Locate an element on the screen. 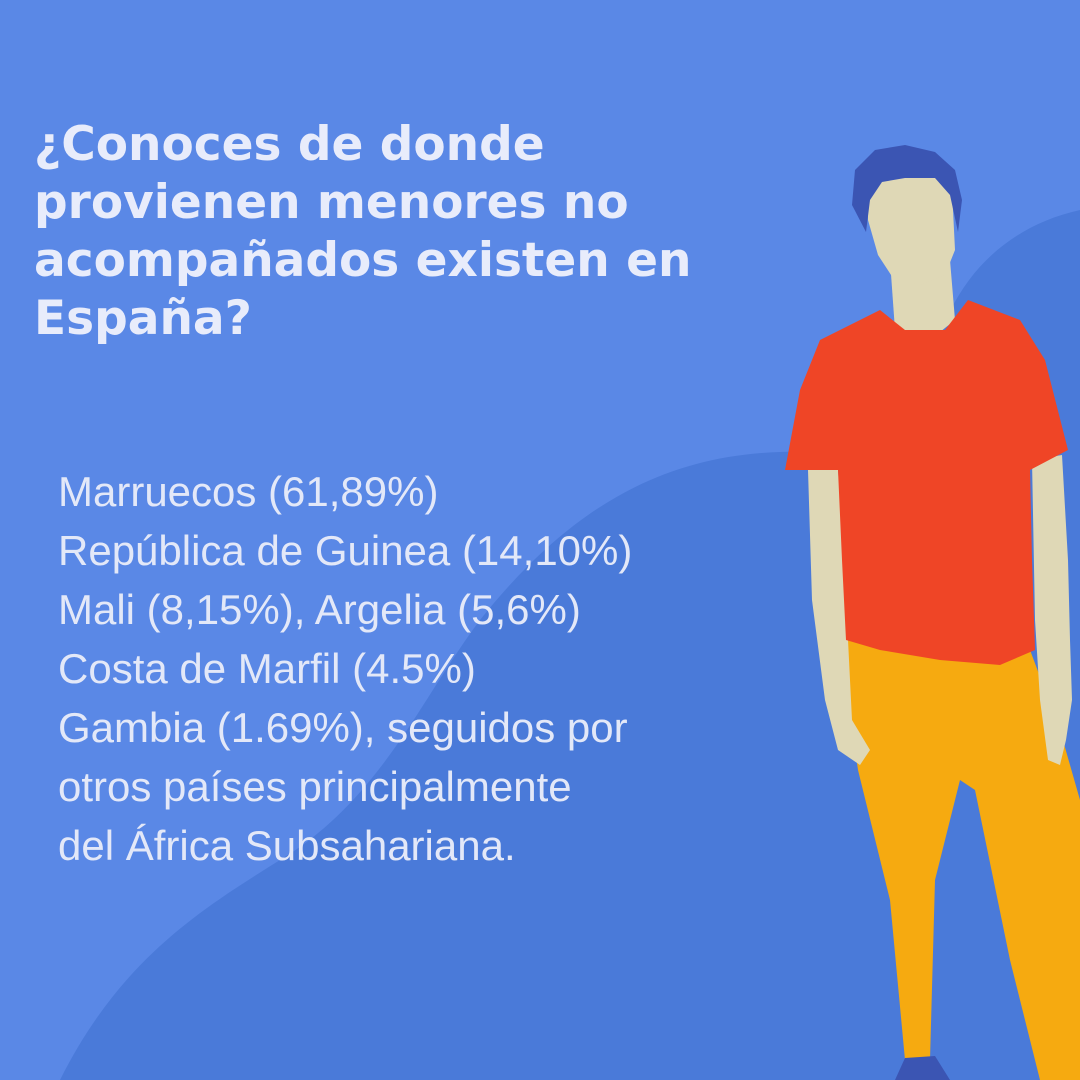 Image resolution: width=1080 pixels, height=1080 pixels. shoe-shape is located at coordinates (922, 1068).